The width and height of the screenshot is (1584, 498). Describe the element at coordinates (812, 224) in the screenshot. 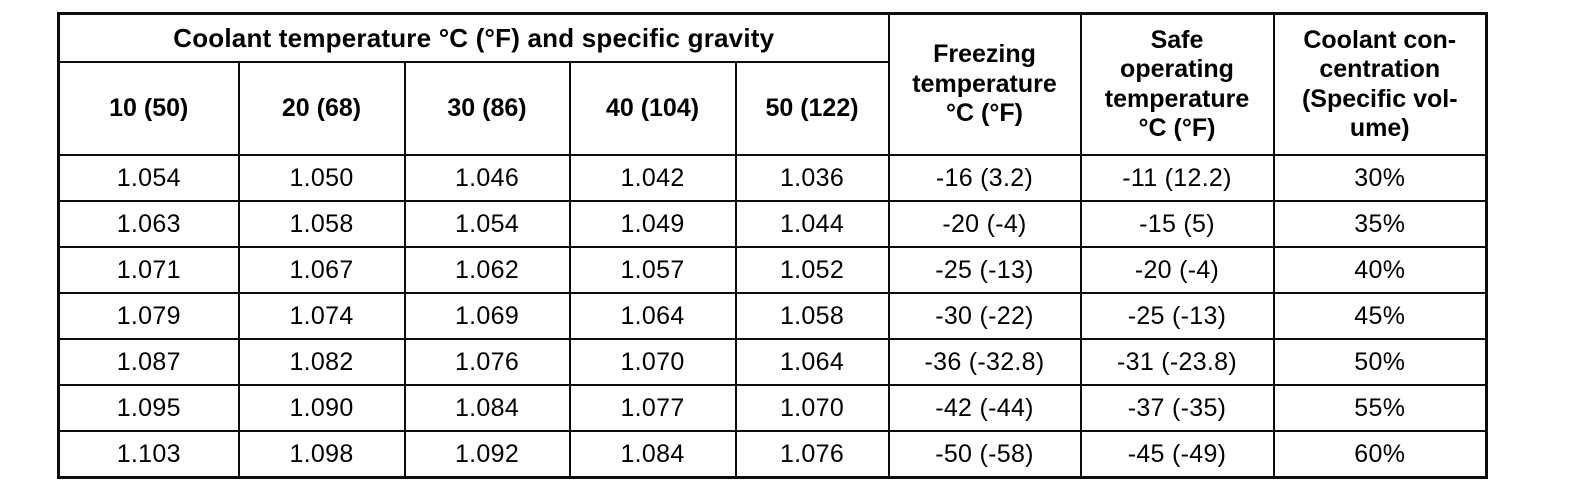

I see `sg-cell: 1.044` at that location.